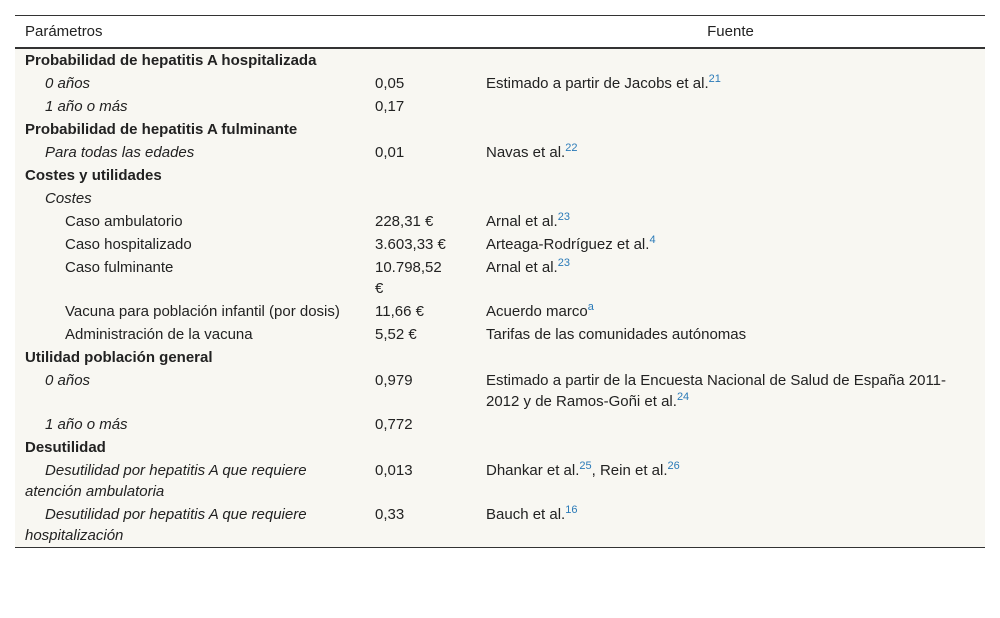 The width and height of the screenshot is (1000, 618). Describe the element at coordinates (730, 83) in the screenshot. I see `row-source: Estimado a partir de Jacobs et al.21` at that location.